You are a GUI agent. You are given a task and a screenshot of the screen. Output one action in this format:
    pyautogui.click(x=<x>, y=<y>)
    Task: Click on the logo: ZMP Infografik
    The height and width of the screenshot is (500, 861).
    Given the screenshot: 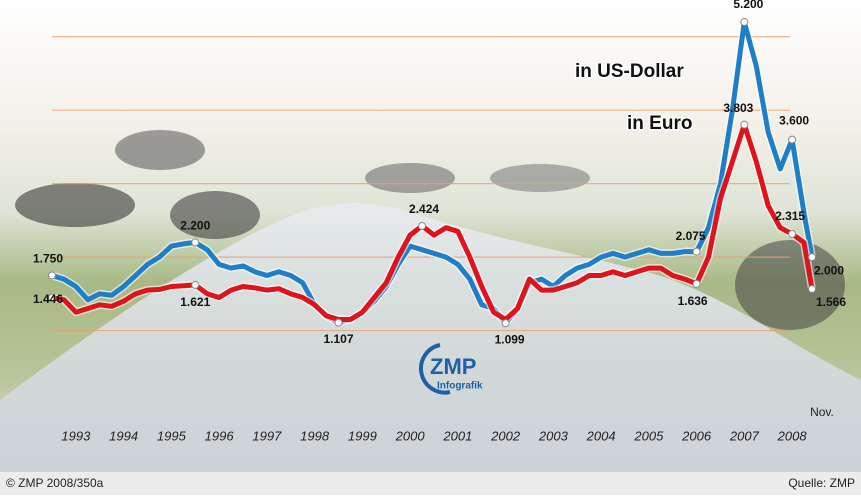 What is the action you would take?
    pyautogui.click(x=450, y=369)
    